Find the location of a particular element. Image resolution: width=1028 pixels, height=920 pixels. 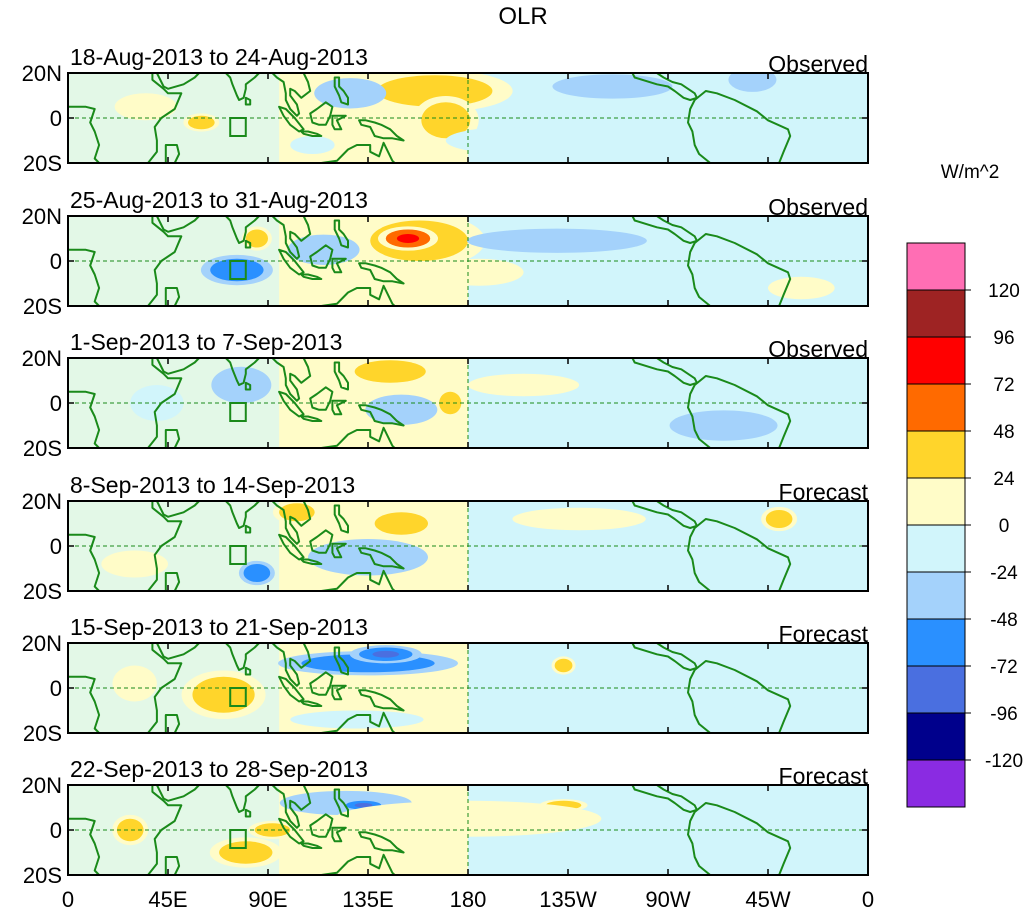

x-tick-label: 135W is located at coordinates (568, 899).